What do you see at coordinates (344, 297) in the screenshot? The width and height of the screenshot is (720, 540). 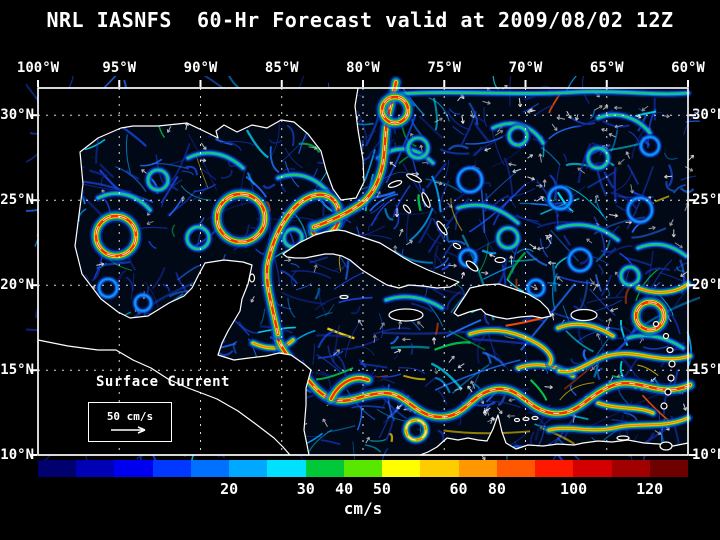 I see `cayman-island` at bounding box center [344, 297].